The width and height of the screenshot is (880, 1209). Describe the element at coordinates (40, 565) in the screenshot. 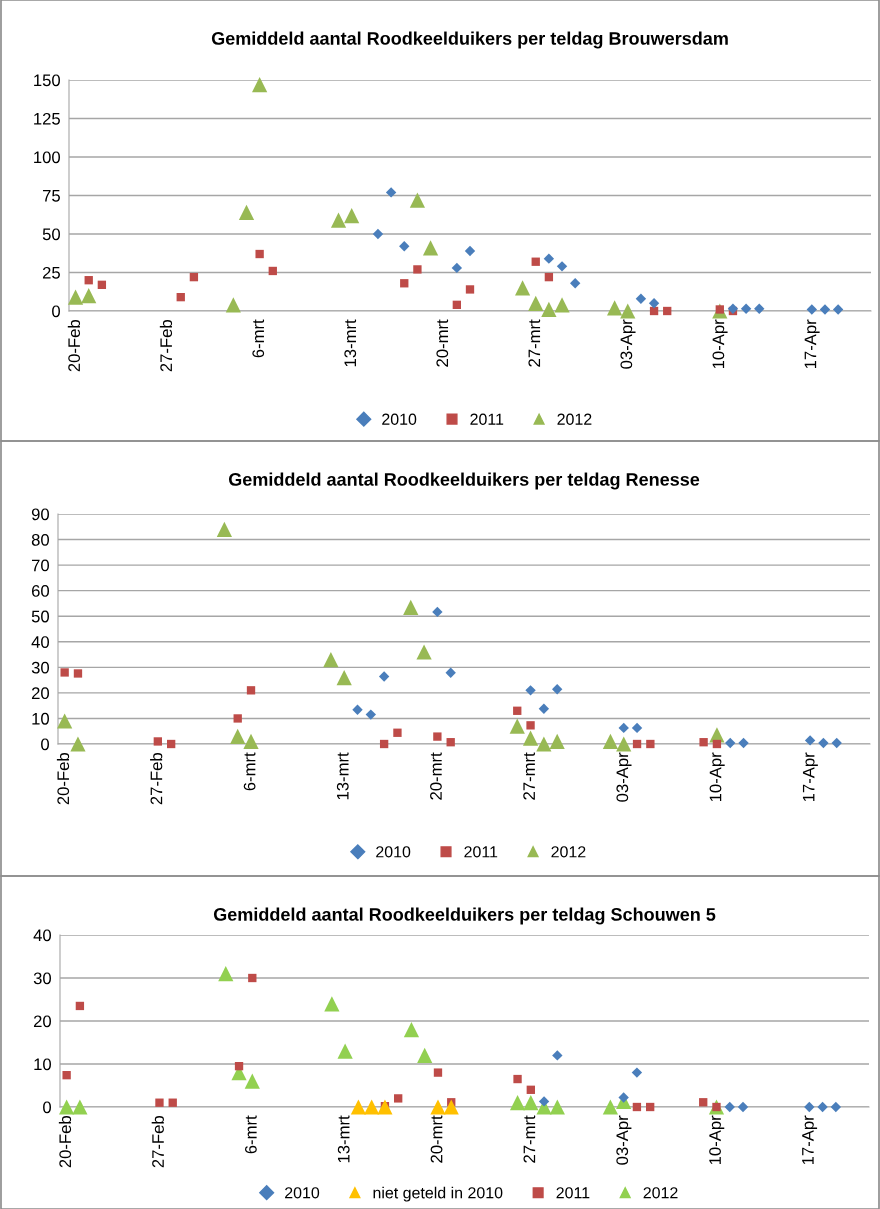

I see `y-tick-label: 70` at that location.